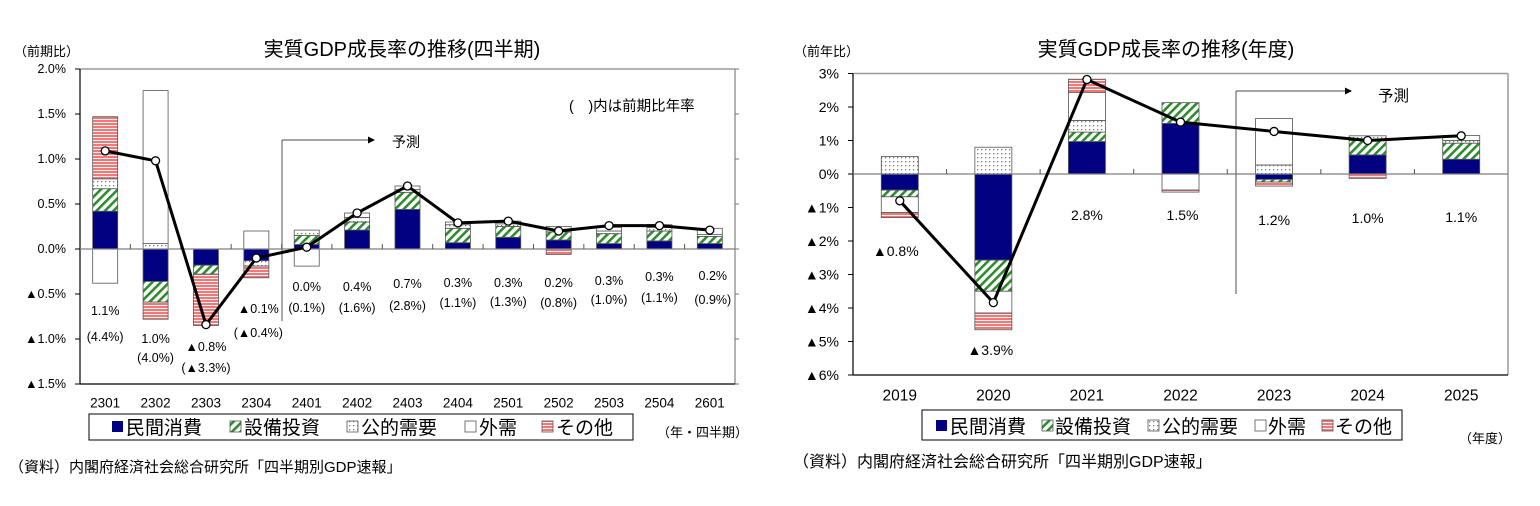  I want to click on legend-swatch-net-exports, so click(1260, 425).